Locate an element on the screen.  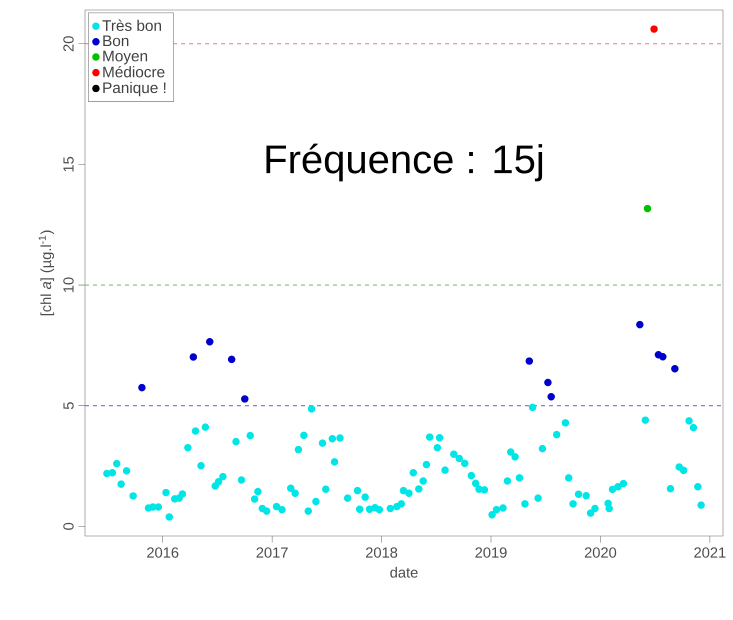
y-tick-label: 20 is located at coordinates (68, 44).